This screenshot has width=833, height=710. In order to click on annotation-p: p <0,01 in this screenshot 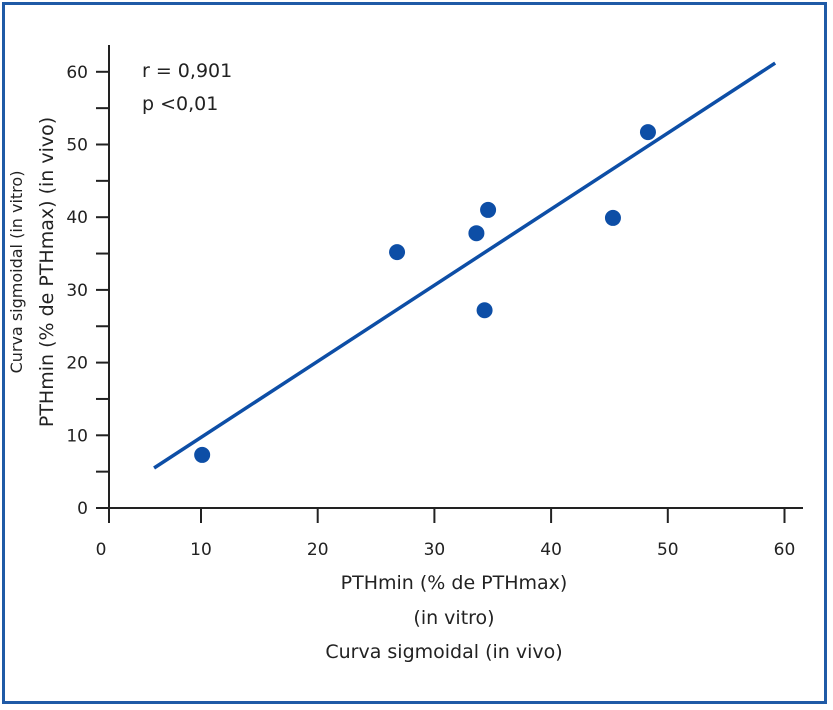, I will do `click(180, 104)`.